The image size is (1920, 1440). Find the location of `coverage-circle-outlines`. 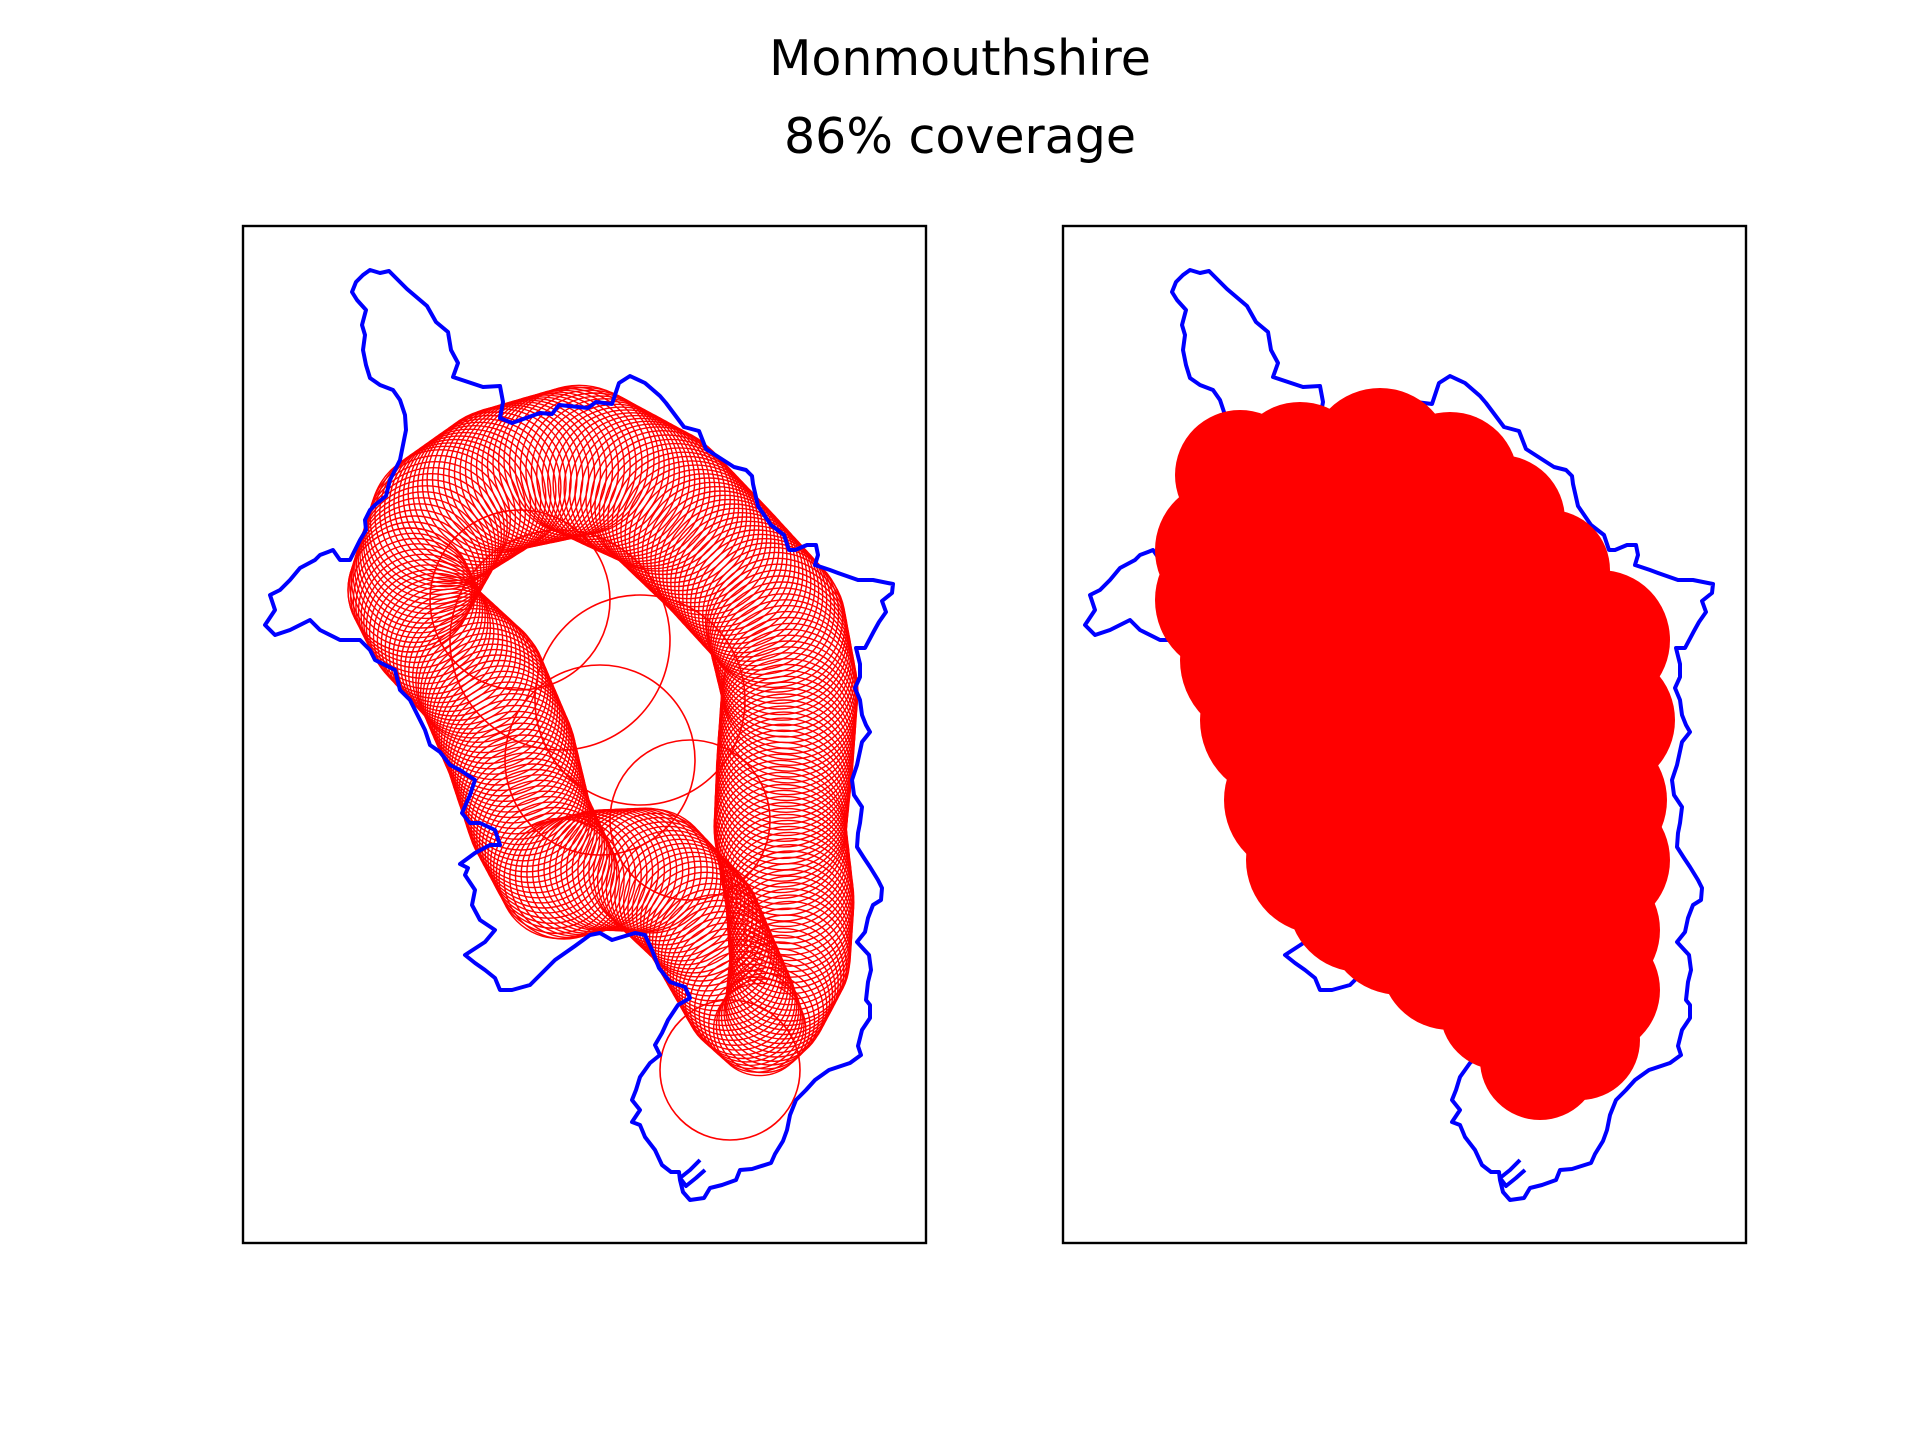

coverage-circle-outlines is located at coordinates (603, 762).